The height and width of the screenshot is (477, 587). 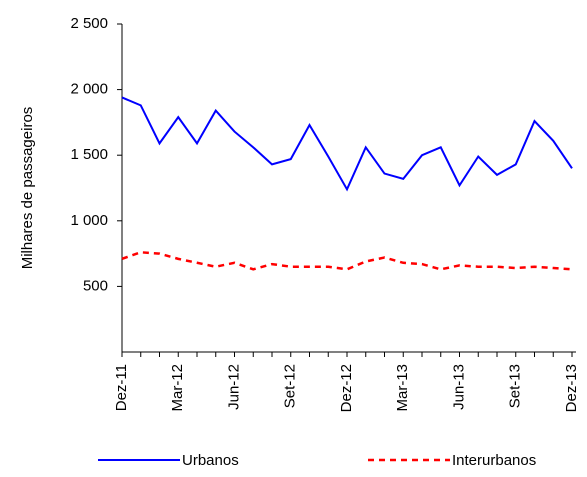 What do you see at coordinates (290, 386) in the screenshot?
I see `x-tick-label: Set-12` at bounding box center [290, 386].